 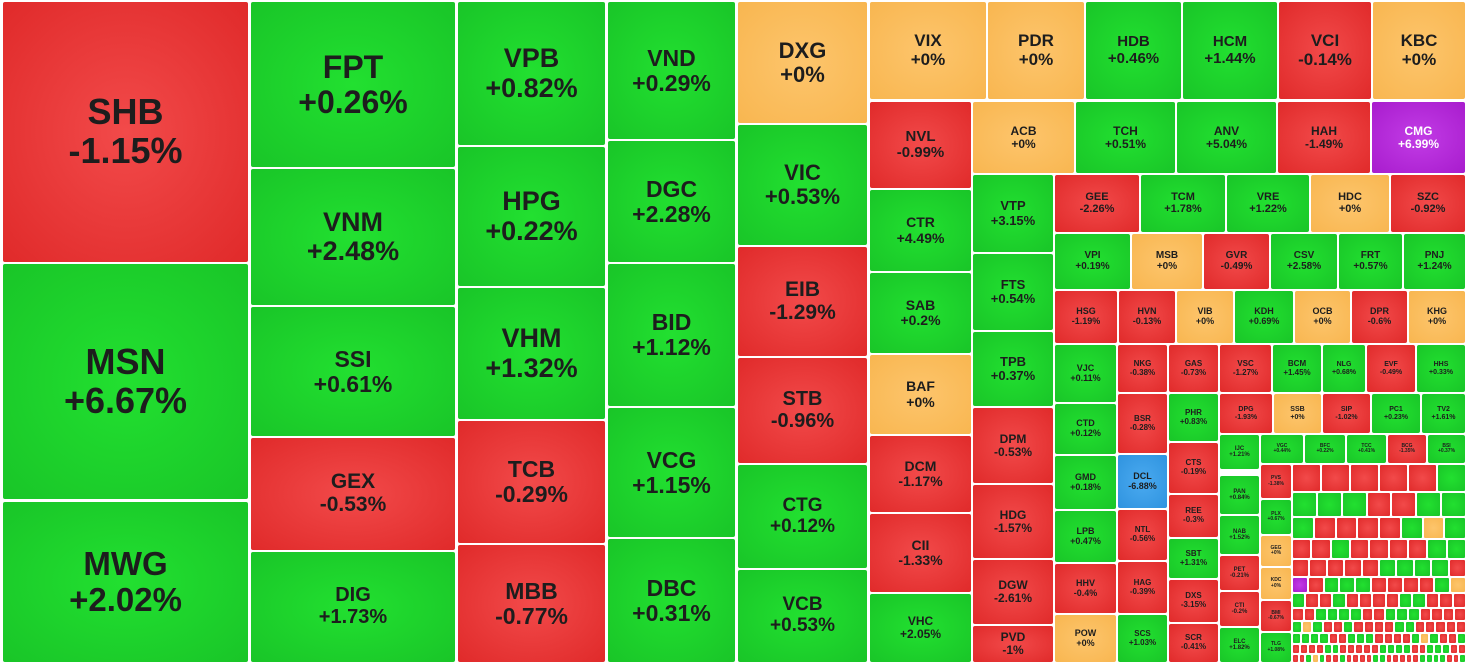 I want to click on treemap-cell-msn: MSN +6.67%, so click(x=125, y=381).